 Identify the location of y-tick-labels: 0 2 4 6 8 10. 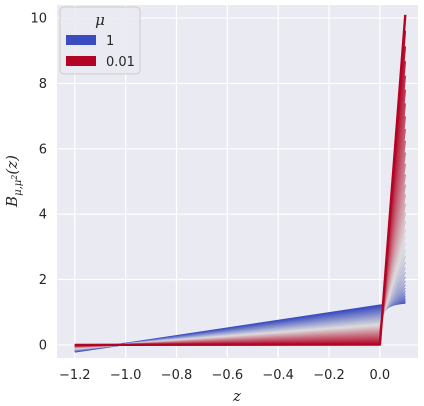
(38, 183).